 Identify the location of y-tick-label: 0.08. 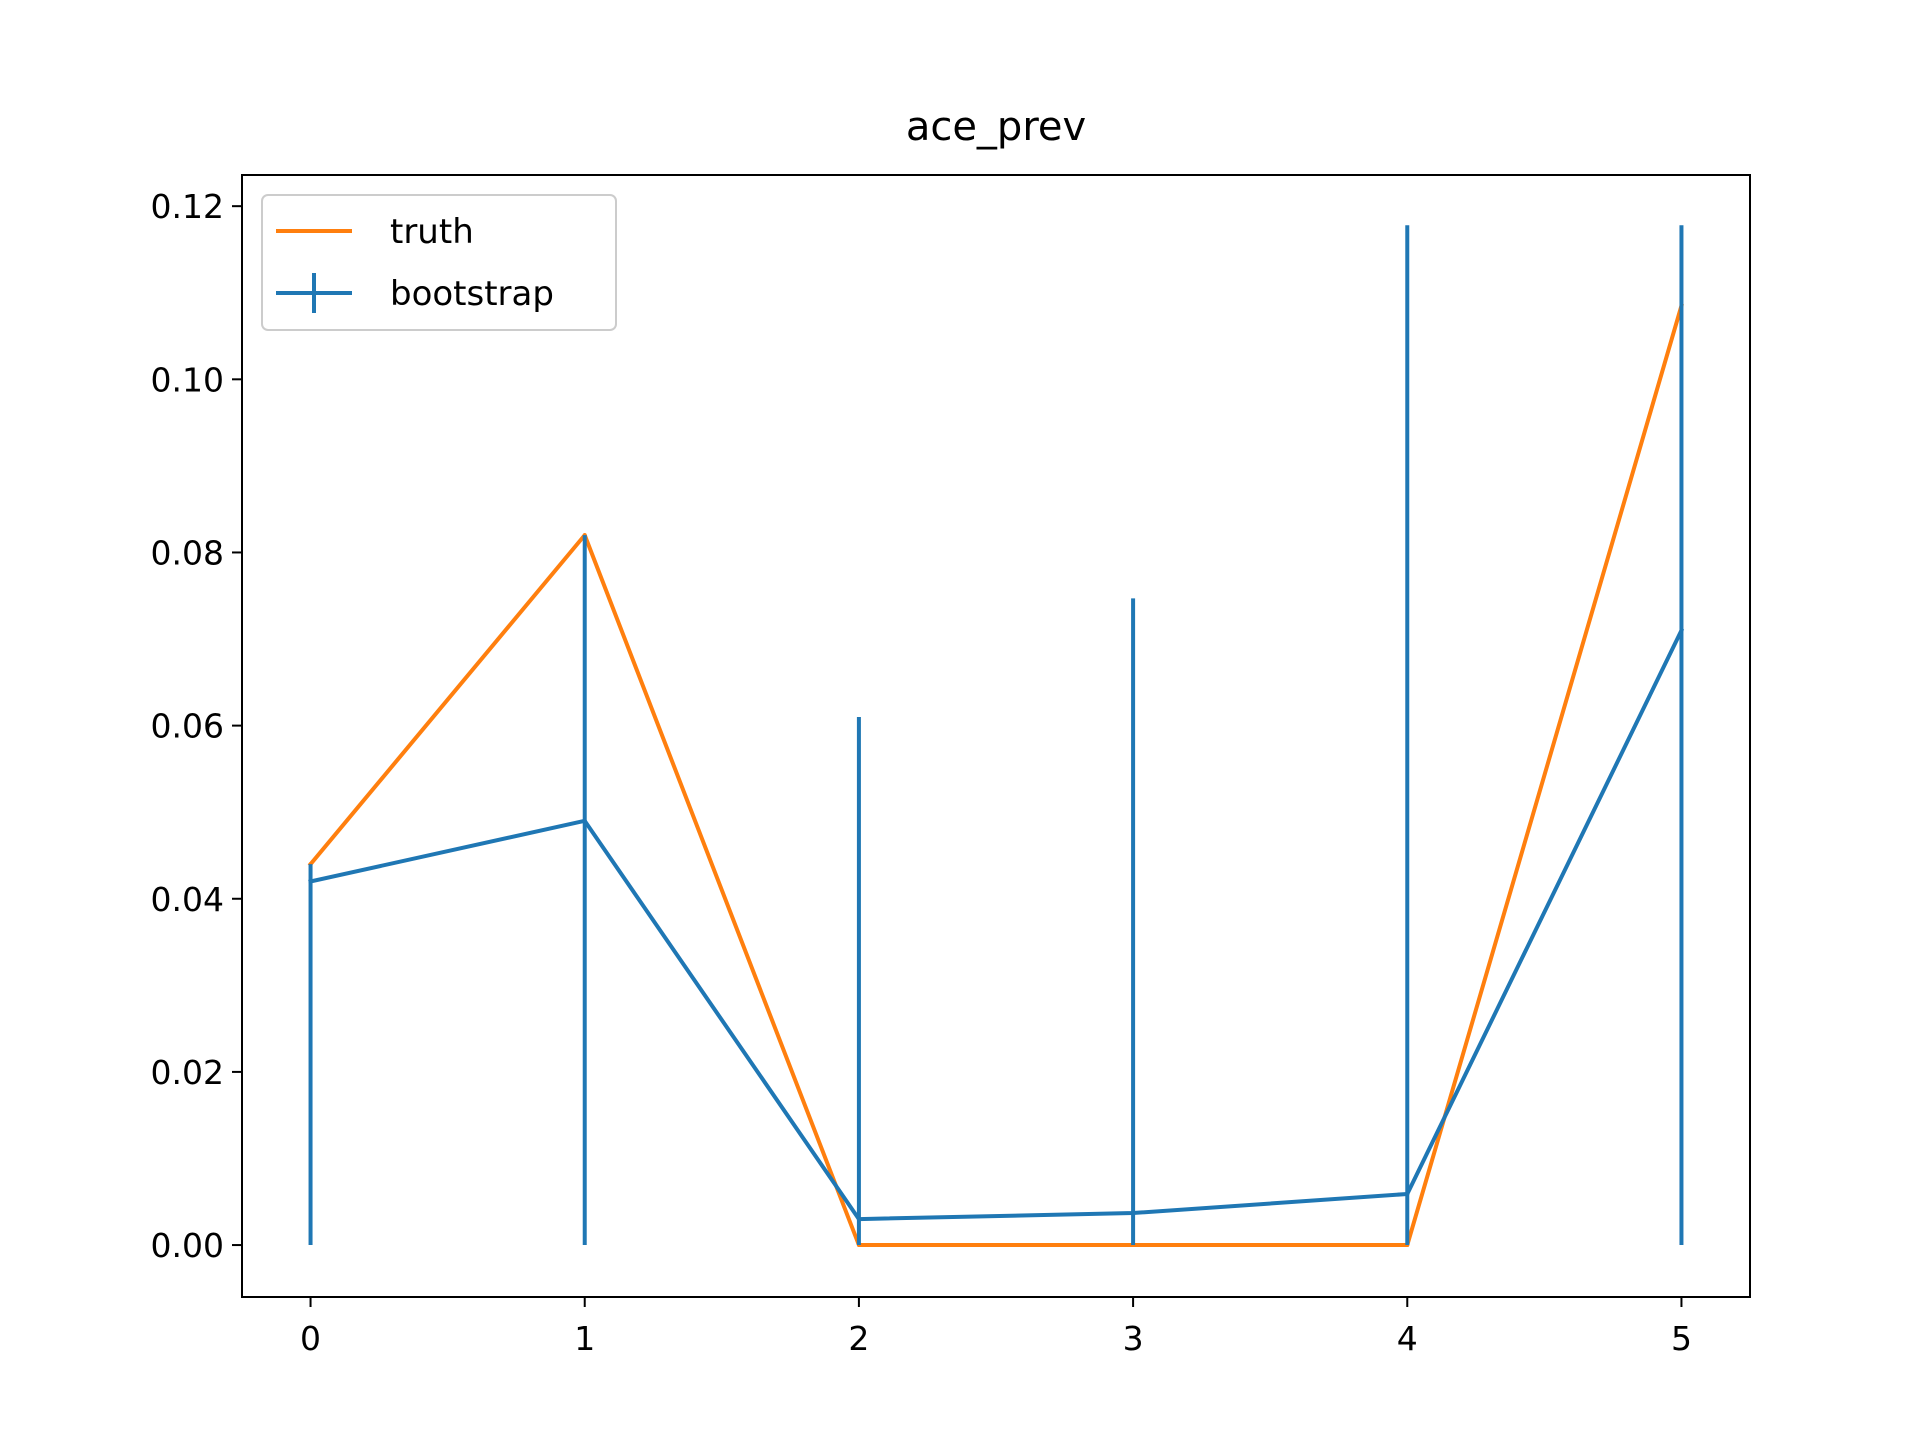
(187, 552).